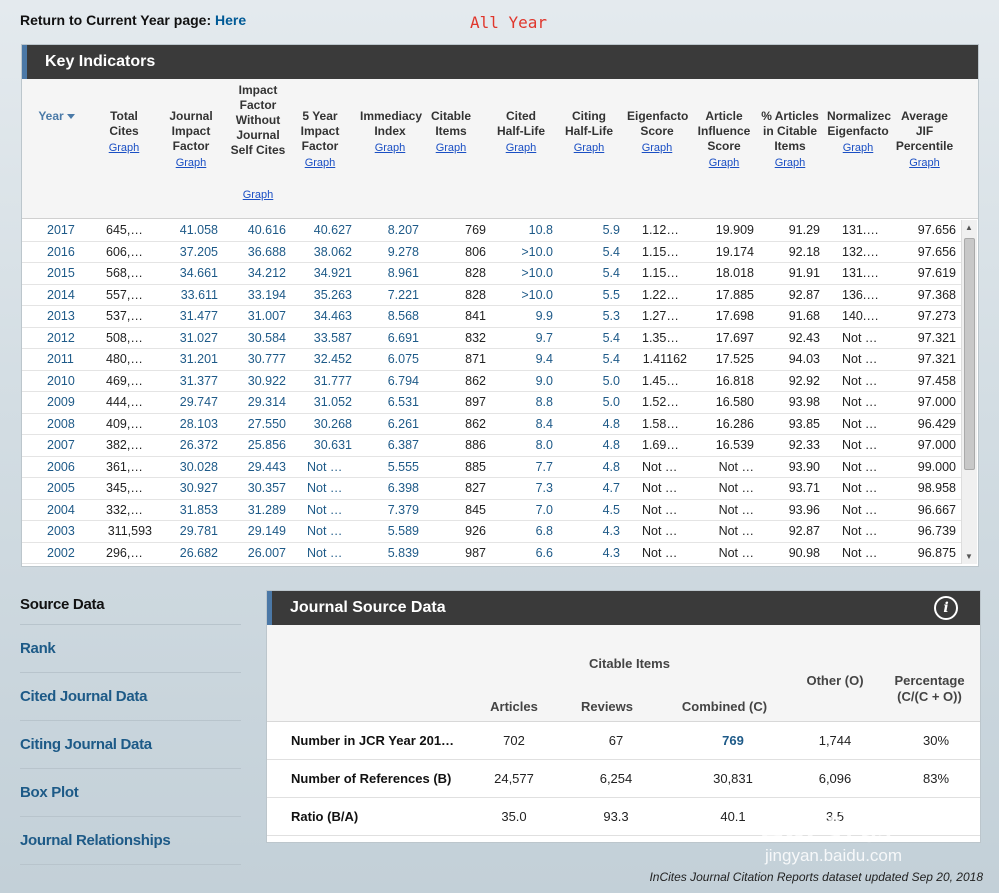 Image resolution: width=999 pixels, height=893 pixels. I want to click on nav-item-box-plot: Box Plot, so click(130, 793).